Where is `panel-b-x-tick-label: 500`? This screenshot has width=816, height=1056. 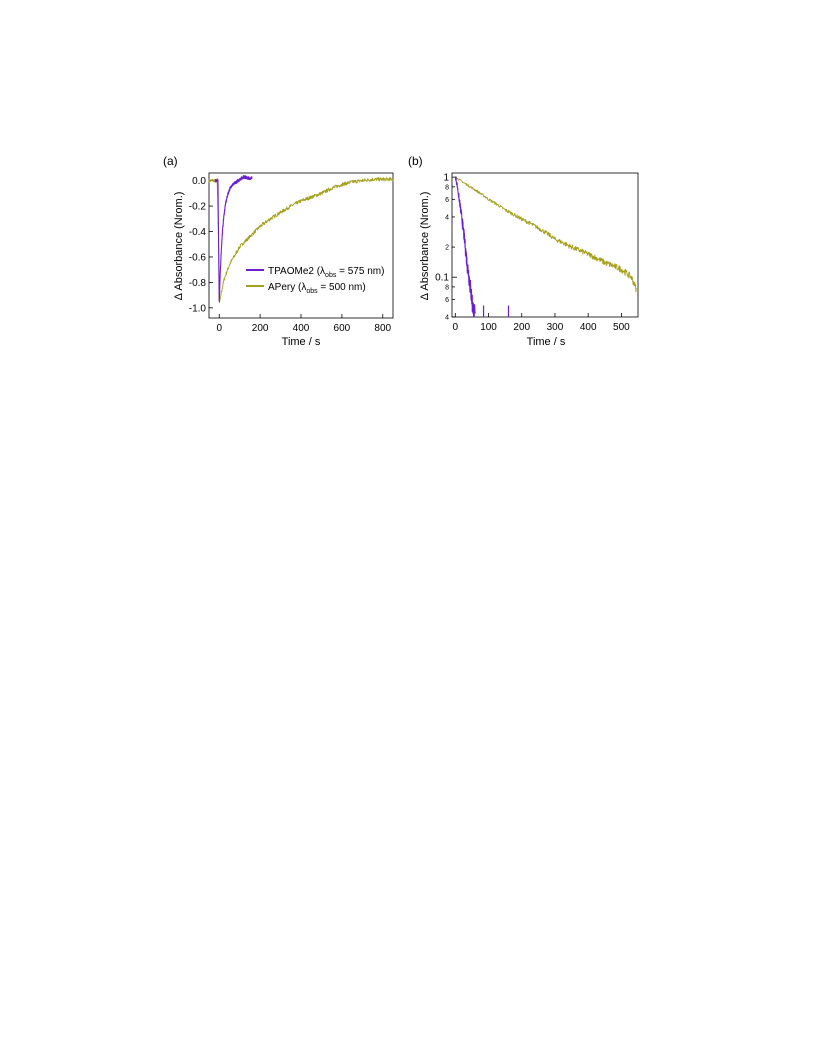 panel-b-x-tick-label: 500 is located at coordinates (621, 327).